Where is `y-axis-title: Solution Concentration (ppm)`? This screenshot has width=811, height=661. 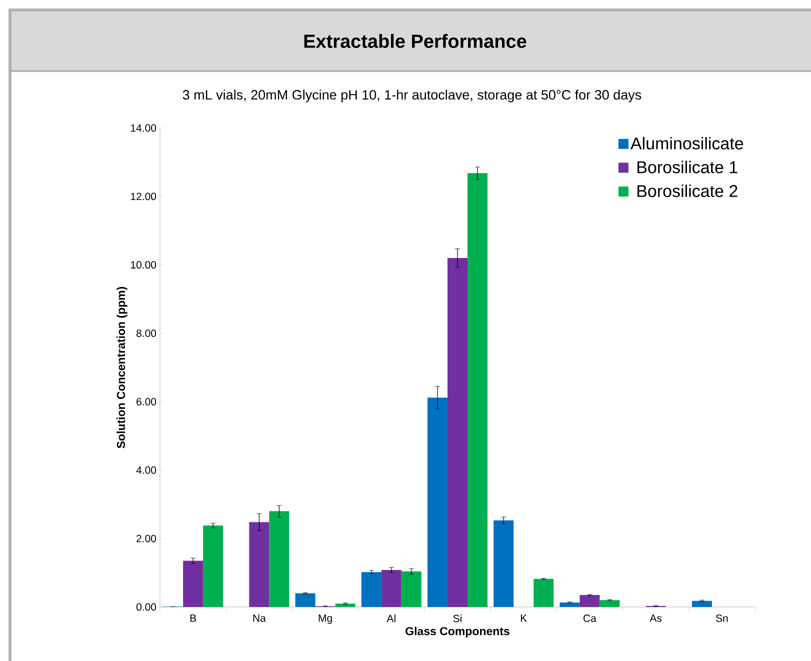
y-axis-title: Solution Concentration (ppm) is located at coordinates (122, 367).